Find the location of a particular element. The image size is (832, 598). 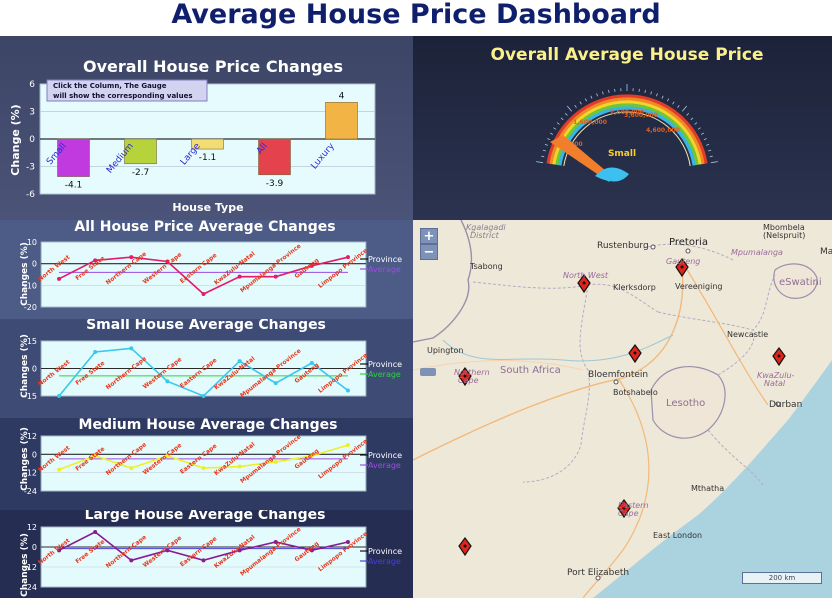

map-label-pretoria: Pretoria is located at coordinates (688, 242).